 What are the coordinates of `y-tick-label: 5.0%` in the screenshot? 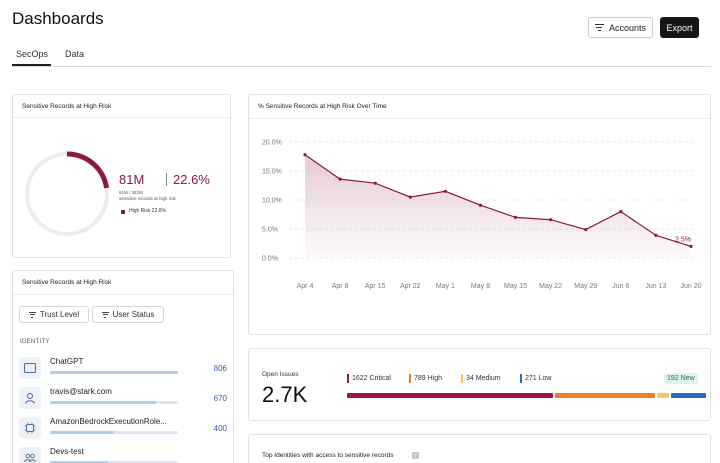 It's located at (270, 230).